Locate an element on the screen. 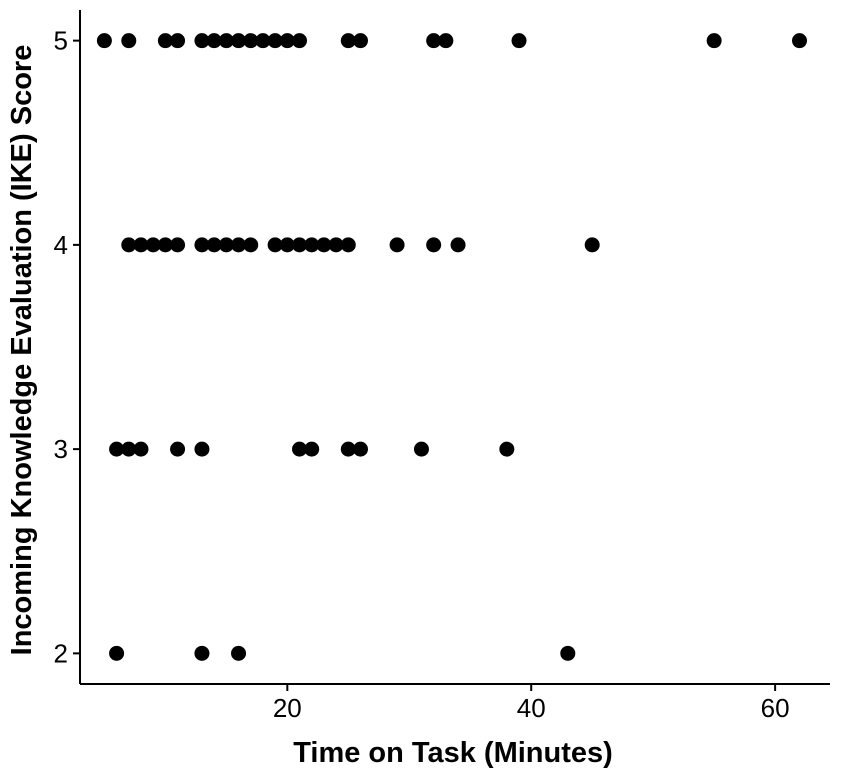 This screenshot has height=776, width=842. x-axis-ticks: 20 40 60 is located at coordinates (531, 703).